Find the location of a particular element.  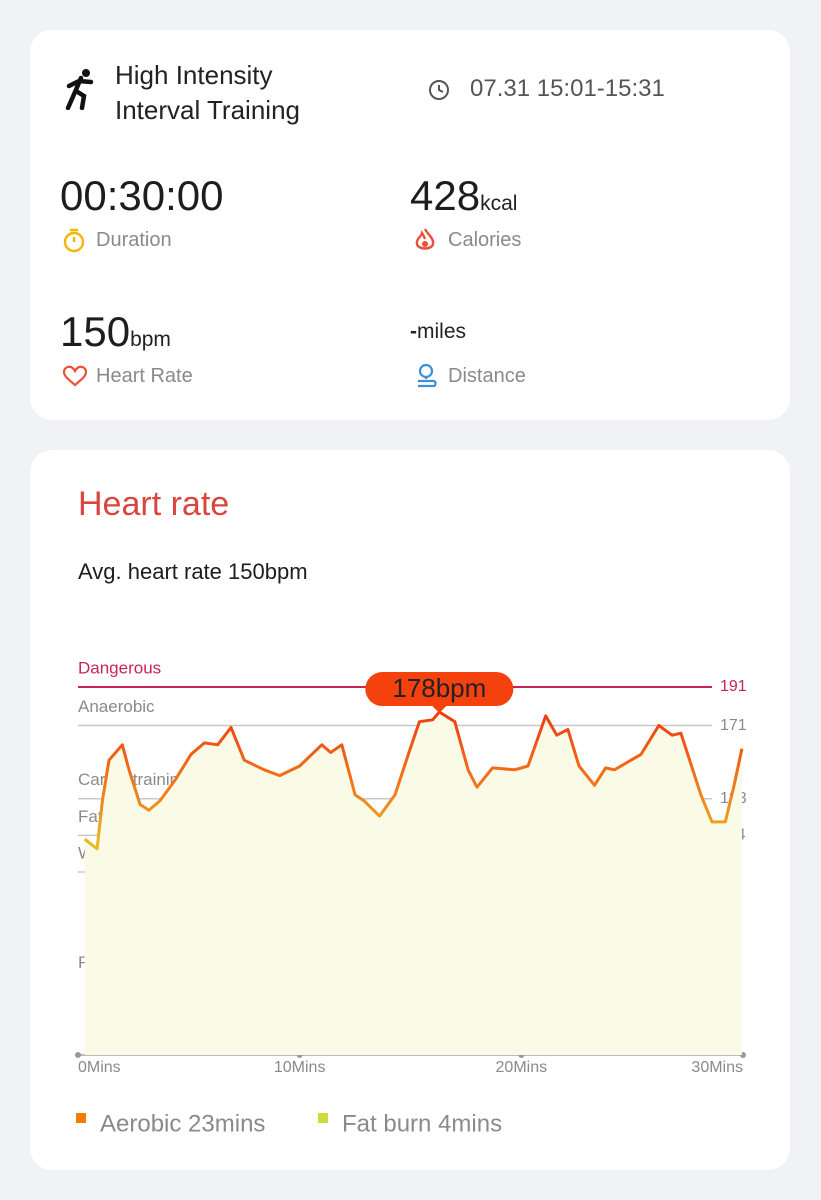

legend-label: Fat burn 4mins is located at coordinates (422, 1123).